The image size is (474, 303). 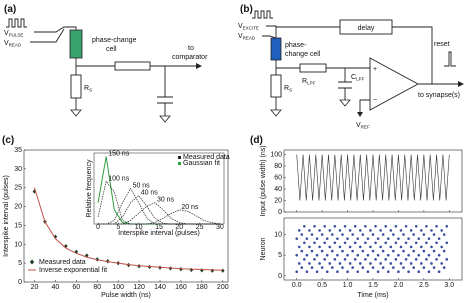 What do you see at coordinates (201, 163) in the screenshot?
I see `legend-label: Gaussian fit` at bounding box center [201, 163].